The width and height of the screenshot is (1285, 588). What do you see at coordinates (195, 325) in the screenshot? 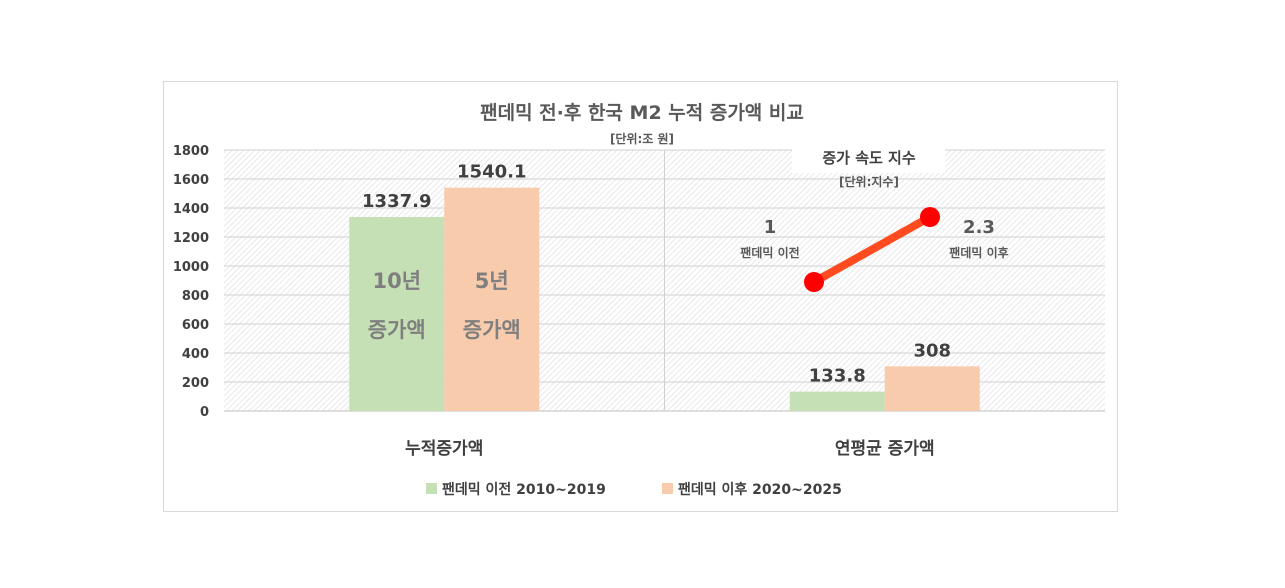
I see `y-tick-label: 600` at bounding box center [195, 325].